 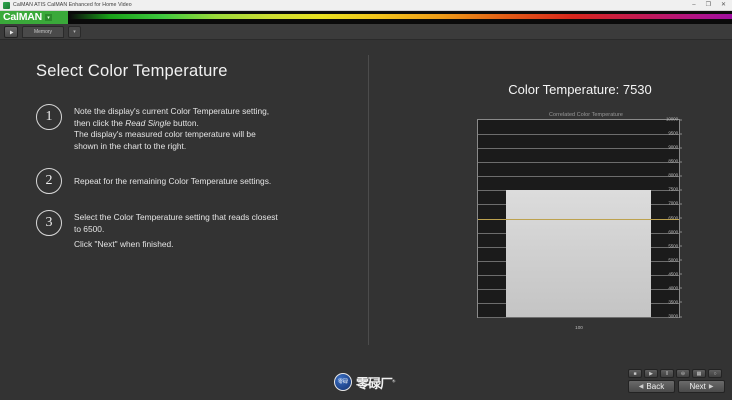 What do you see at coordinates (694, 5) in the screenshot?
I see `minimize-icon: –` at bounding box center [694, 5].